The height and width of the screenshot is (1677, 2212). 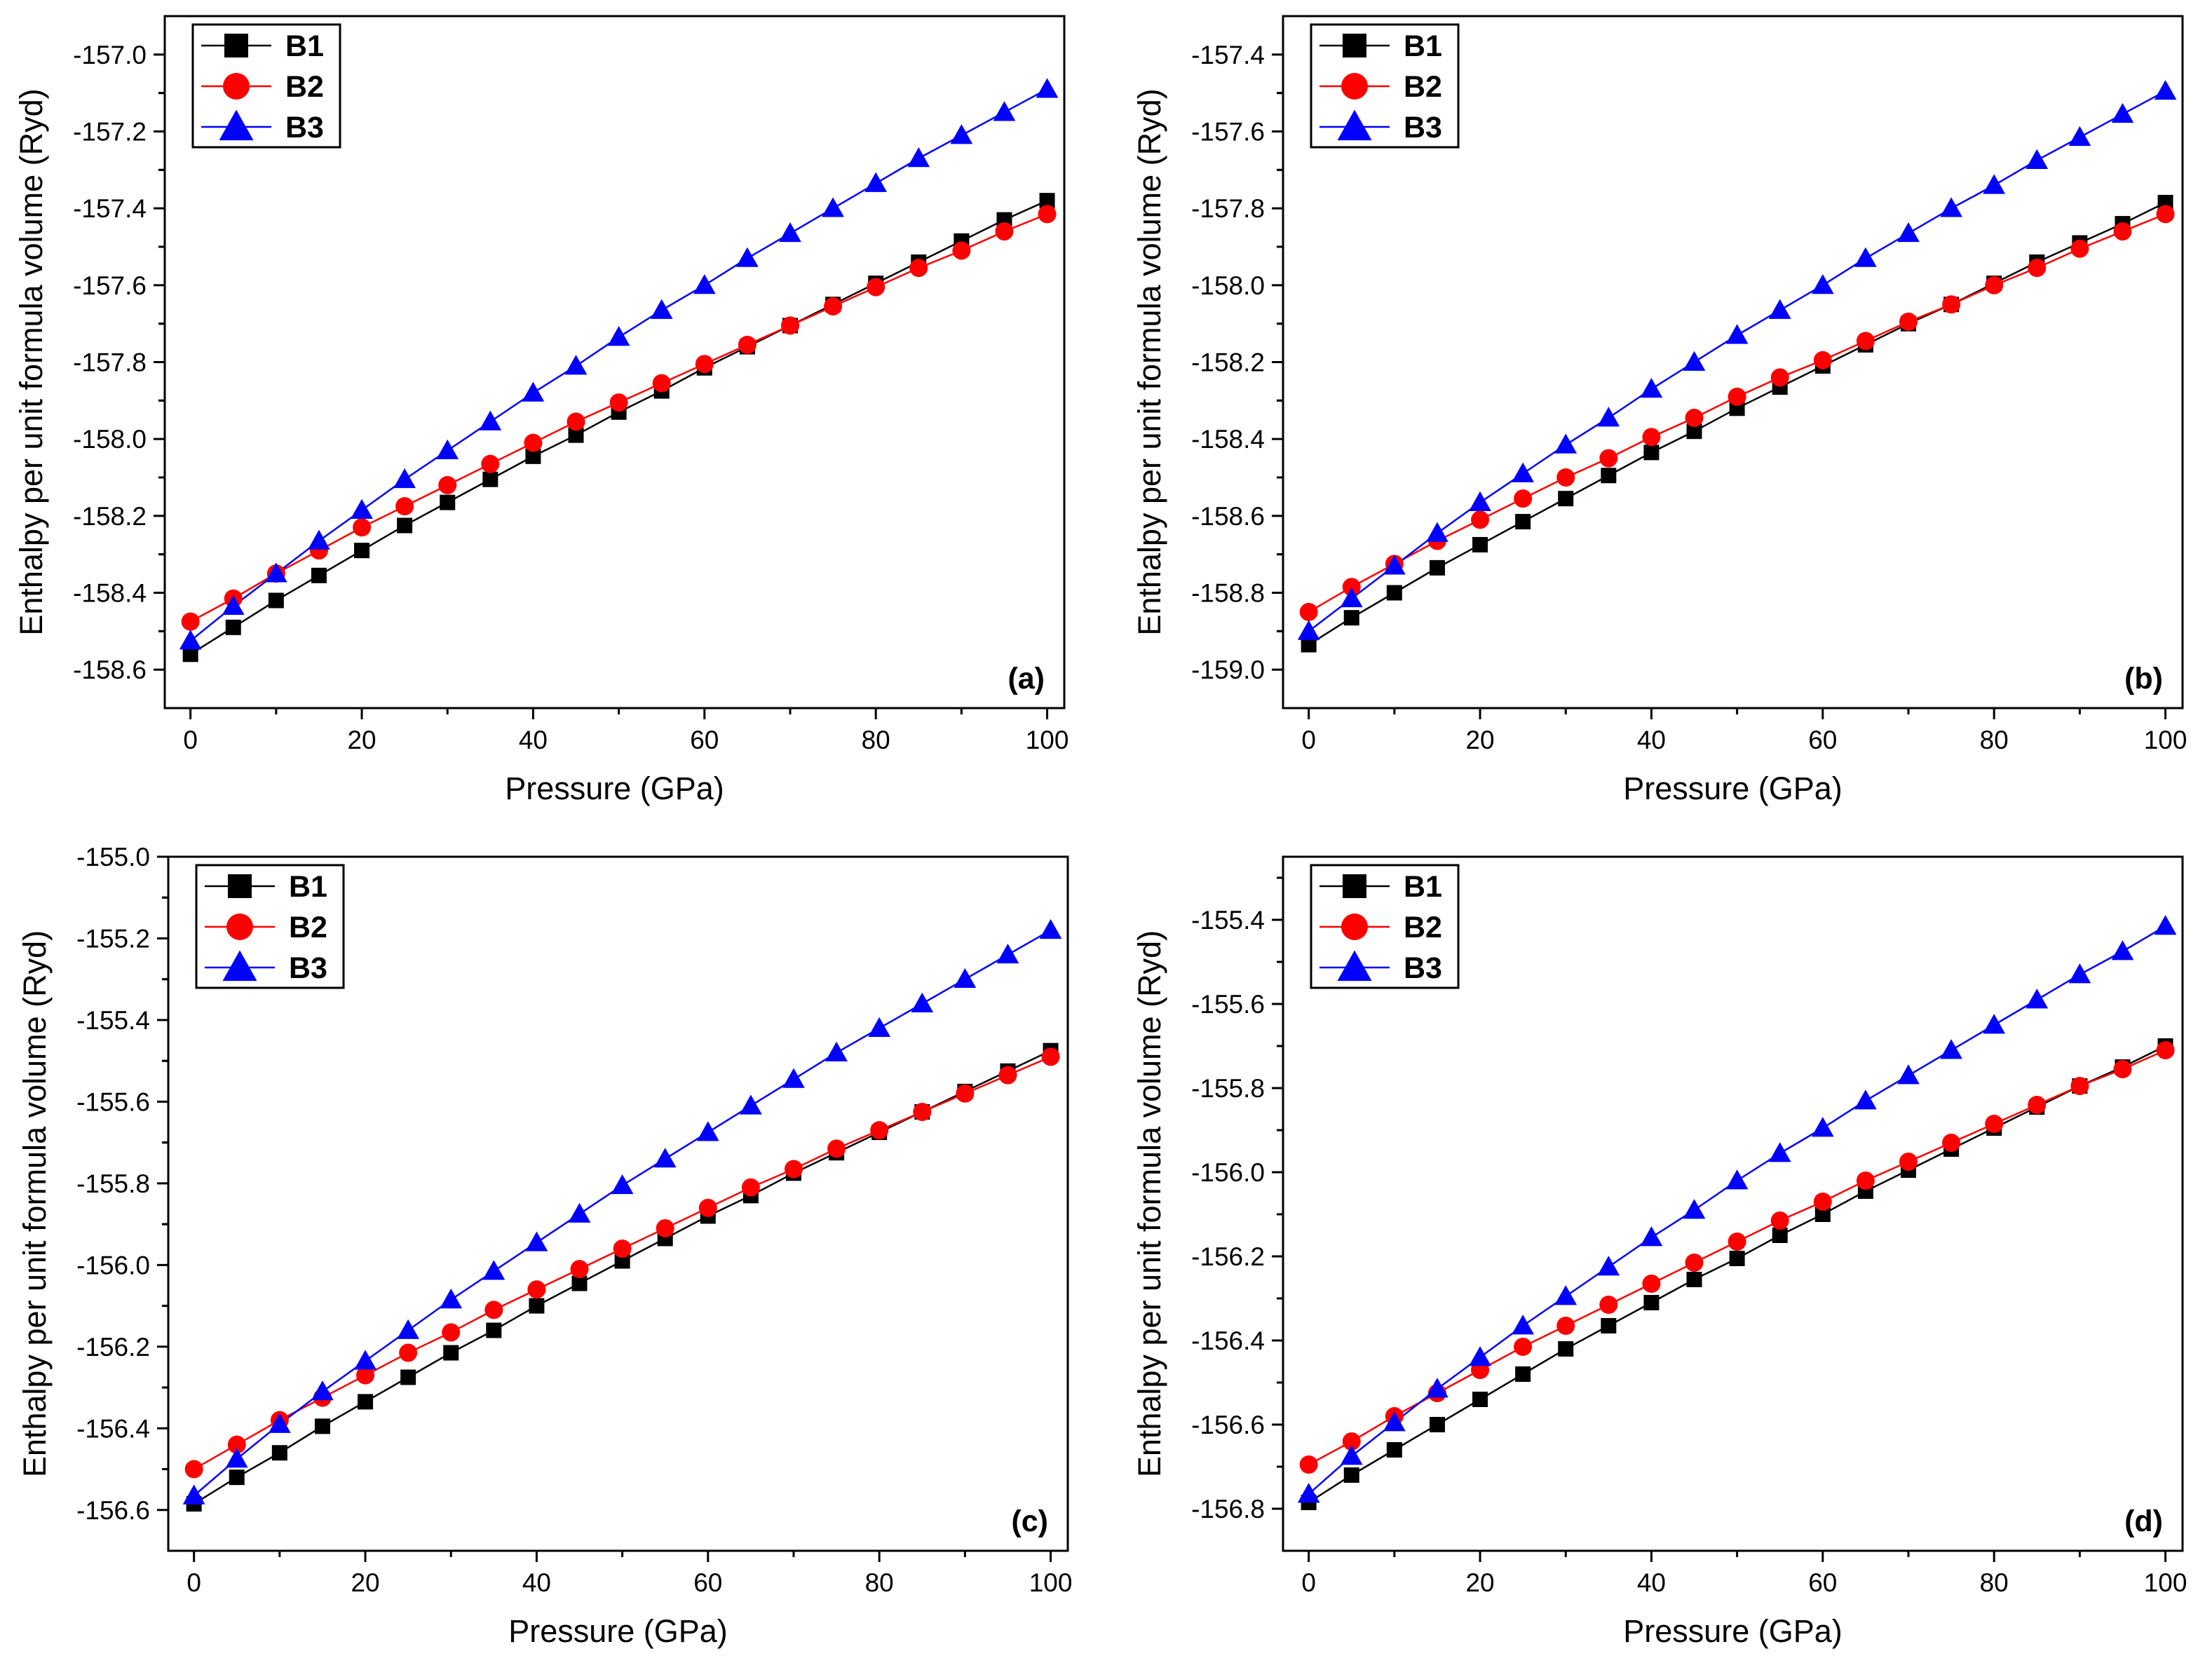 What do you see at coordinates (1228, 516) in the screenshot?
I see `y-tick-label: -158.6` at bounding box center [1228, 516].